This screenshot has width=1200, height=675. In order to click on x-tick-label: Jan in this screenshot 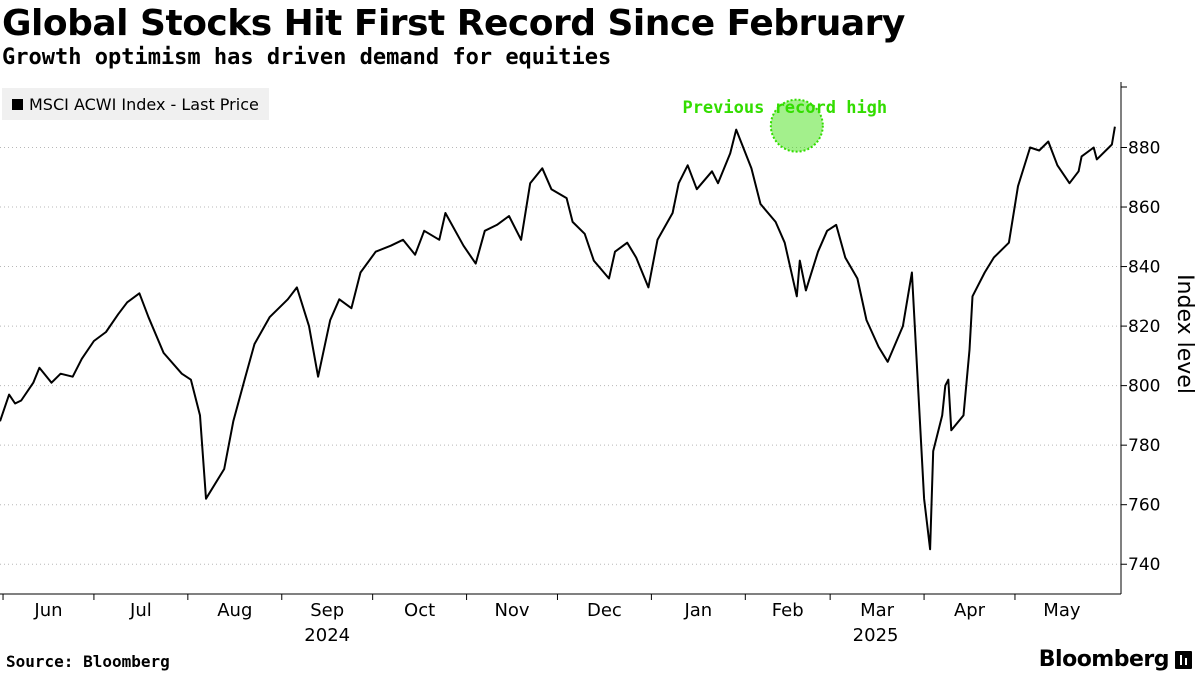, I will do `click(697, 610)`.